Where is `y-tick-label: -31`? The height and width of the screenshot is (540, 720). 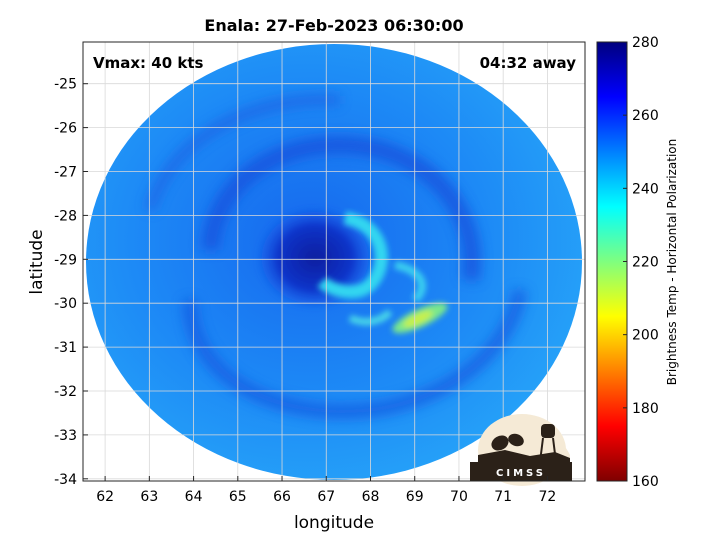
y-tick-label: -31 is located at coordinates (65, 348).